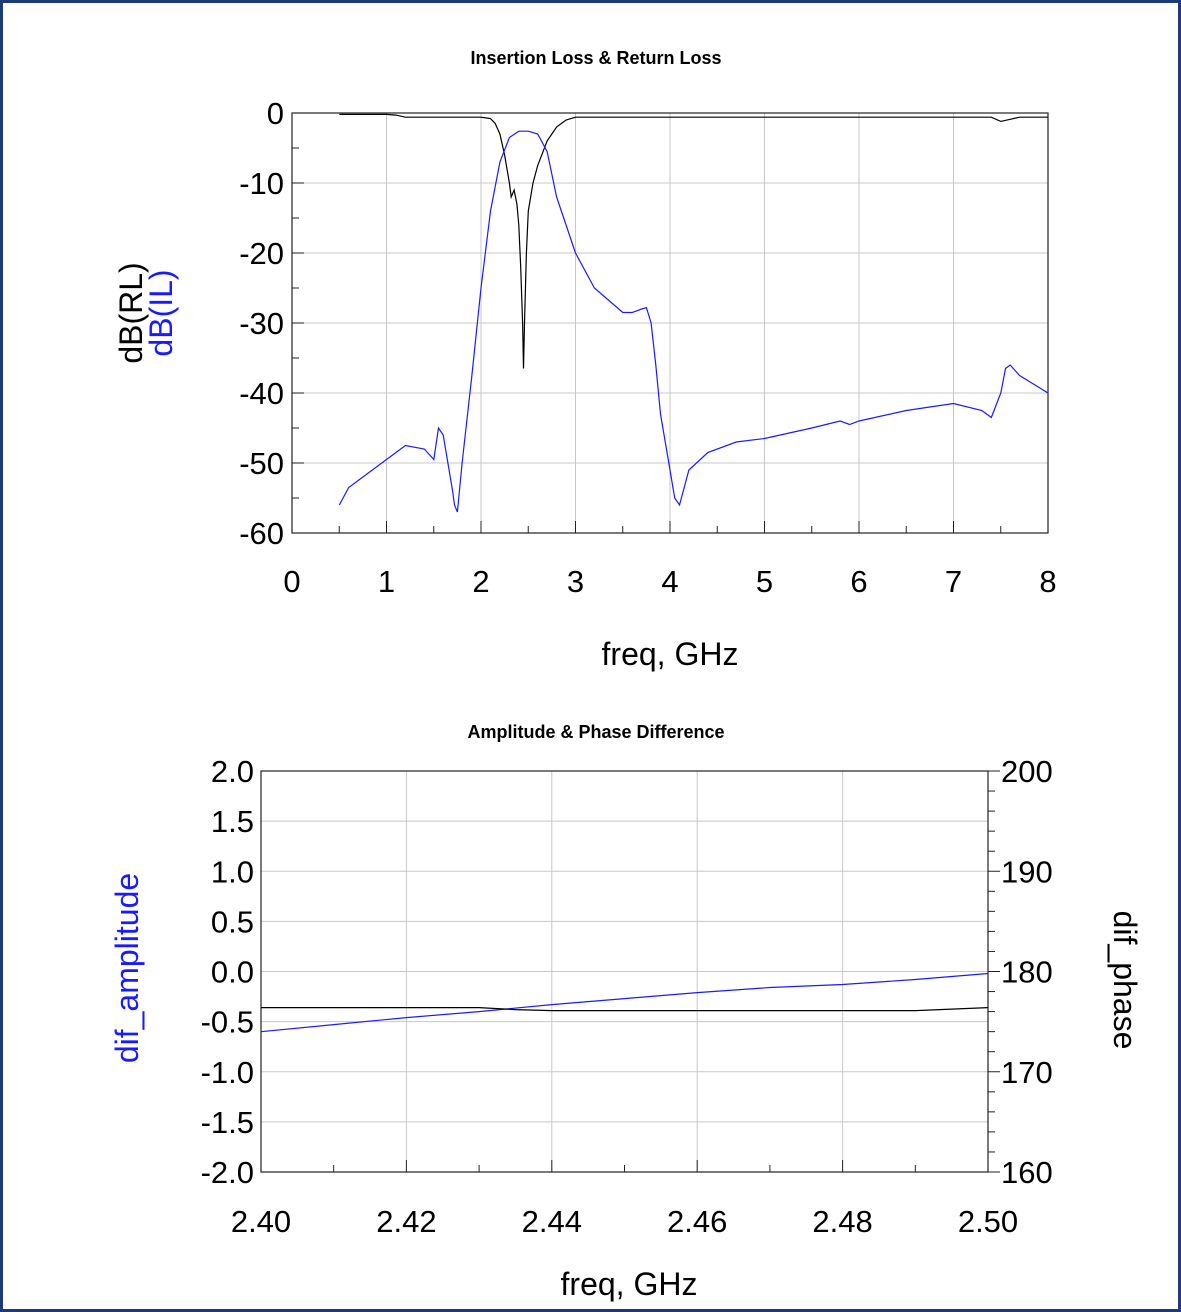 The image size is (1181, 1312). What do you see at coordinates (697, 1221) in the screenshot?
I see `chart2-xtick-label: 2.46` at bounding box center [697, 1221].